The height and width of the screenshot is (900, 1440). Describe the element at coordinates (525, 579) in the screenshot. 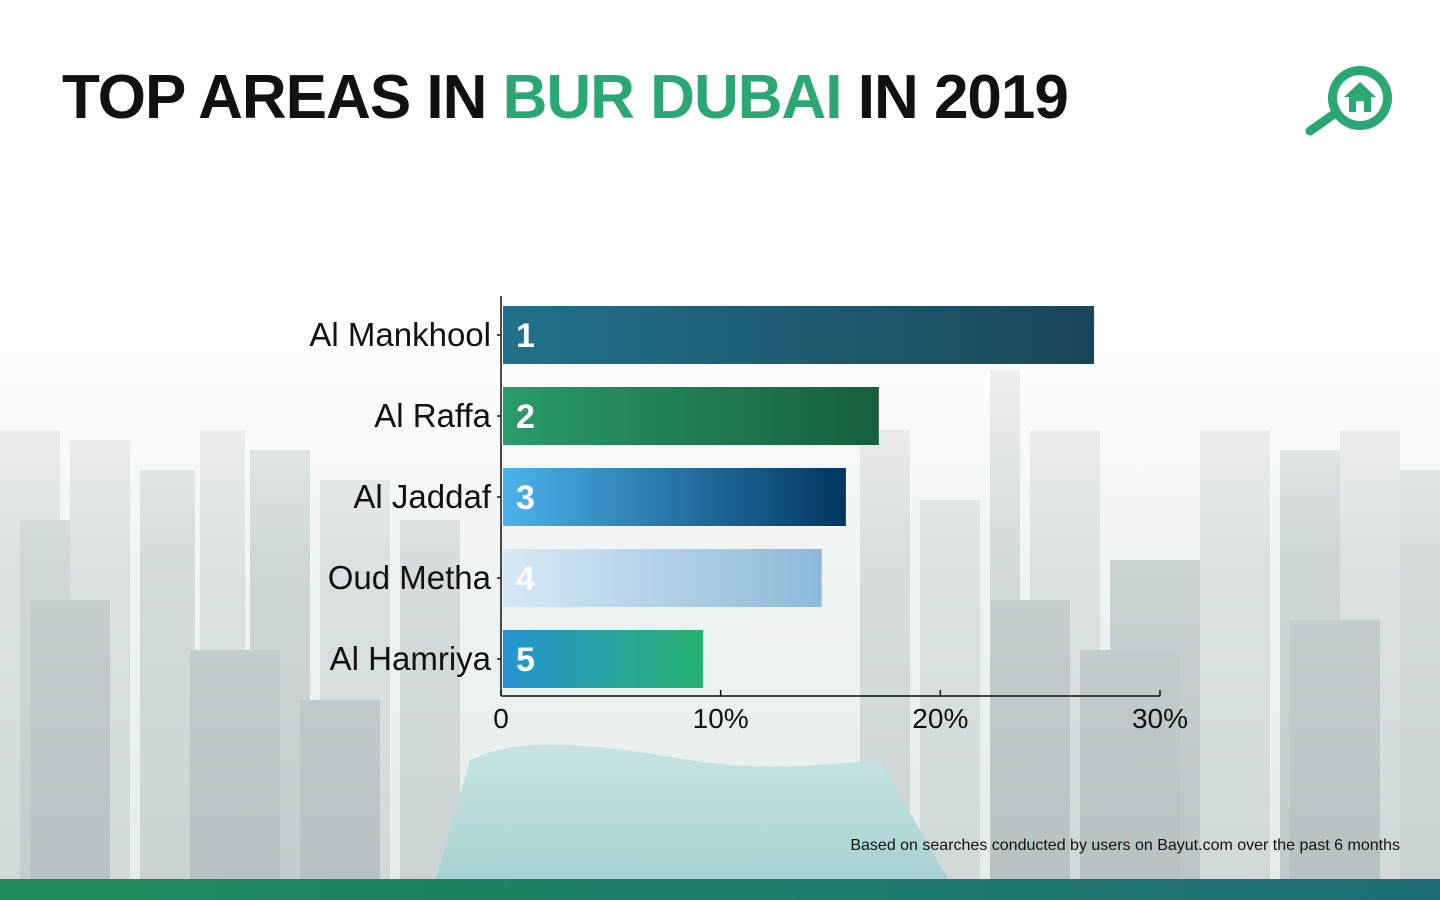

I see `bar-rank-label: 4` at that location.